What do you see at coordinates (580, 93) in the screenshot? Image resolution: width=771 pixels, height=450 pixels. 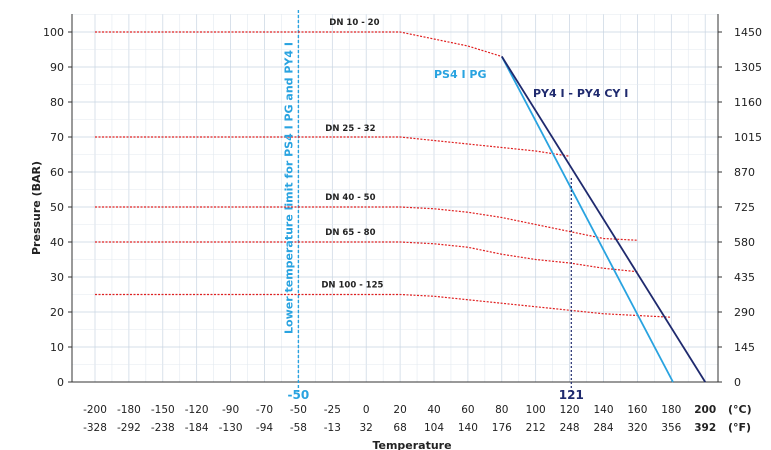 I see `series-label-py4i: PY4 I - PY4 CY I` at bounding box center [580, 93].